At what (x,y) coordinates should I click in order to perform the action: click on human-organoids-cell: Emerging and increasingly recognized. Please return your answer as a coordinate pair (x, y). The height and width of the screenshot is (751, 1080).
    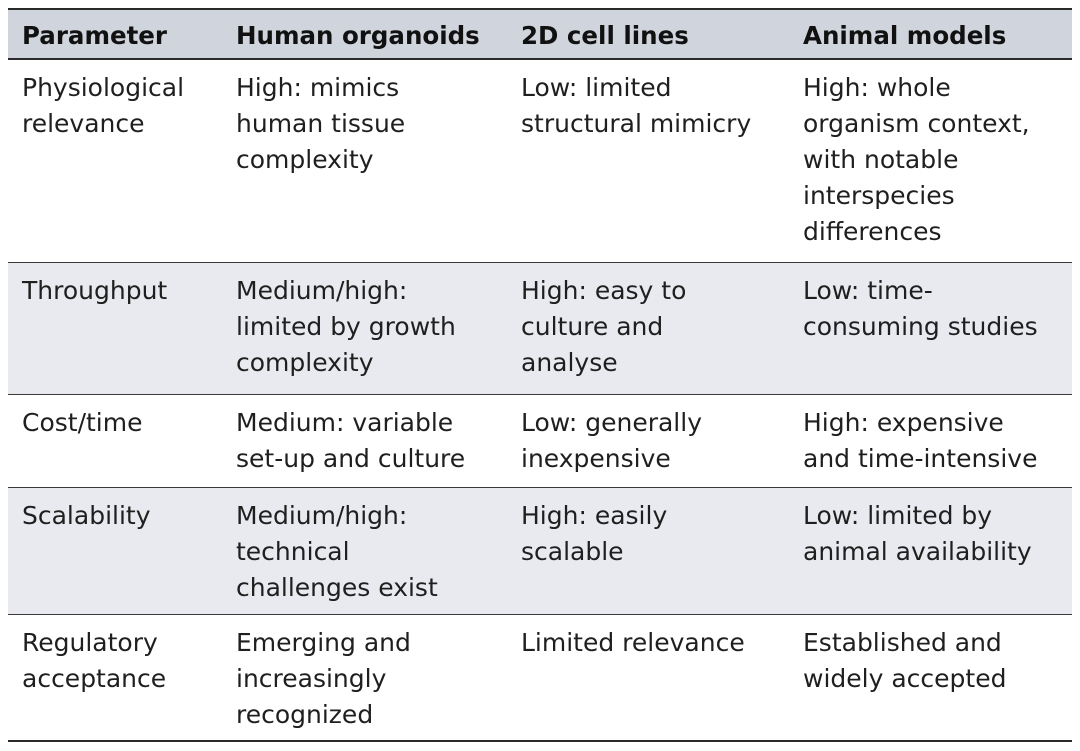
    Looking at the image, I should click on (323, 678).